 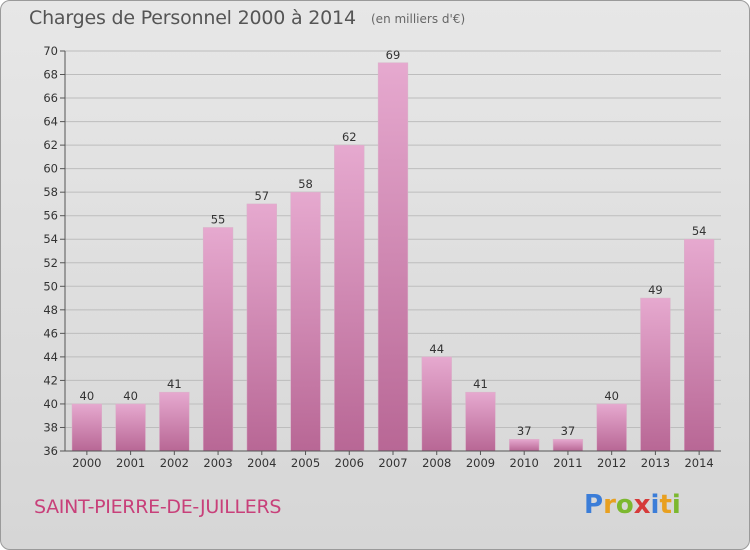 I want to click on bar-2013, so click(x=655, y=374).